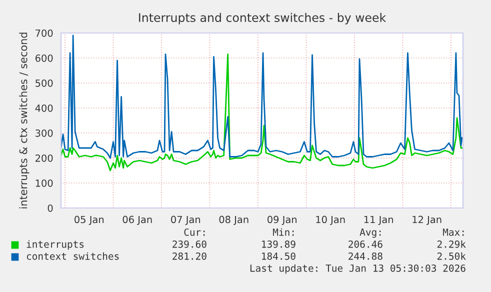 The width and height of the screenshot is (491, 292). Describe the element at coordinates (279, 244) in the screenshot. I see `text: 139.89` at that location.